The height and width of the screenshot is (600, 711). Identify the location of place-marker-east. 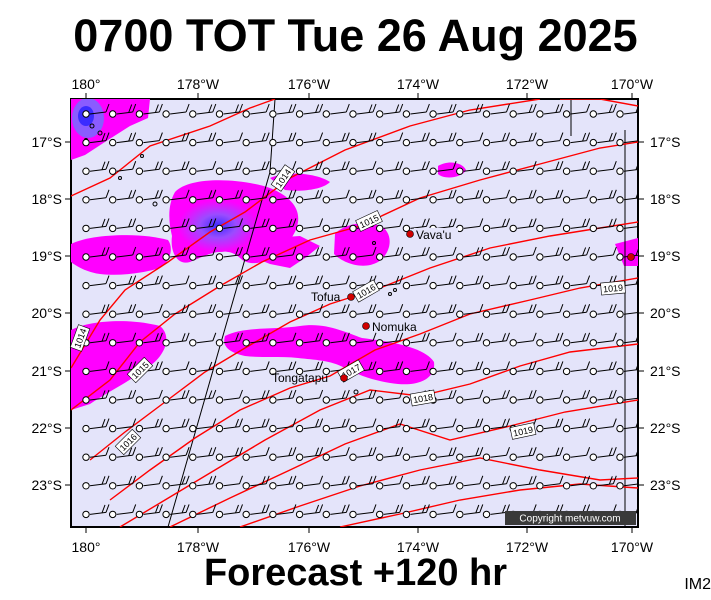
(631, 257).